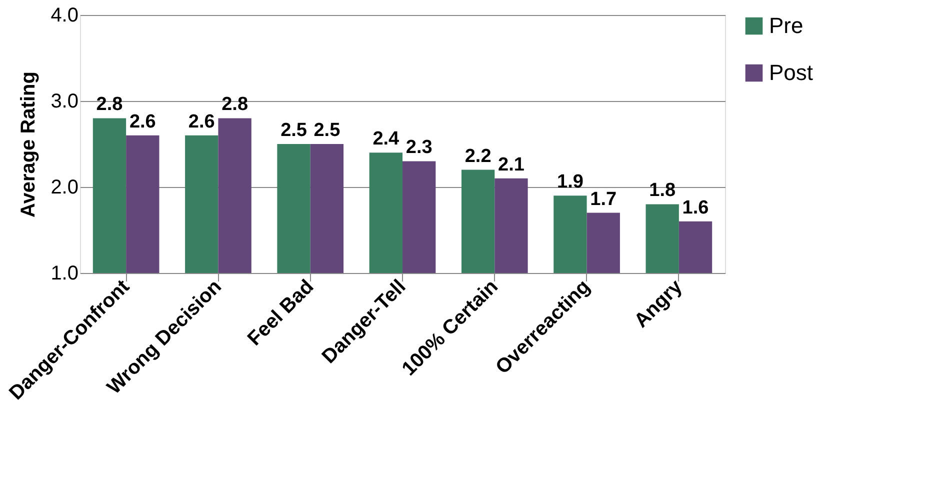 The height and width of the screenshot is (492, 932). I want to click on data-label: 2.4, so click(386, 139).